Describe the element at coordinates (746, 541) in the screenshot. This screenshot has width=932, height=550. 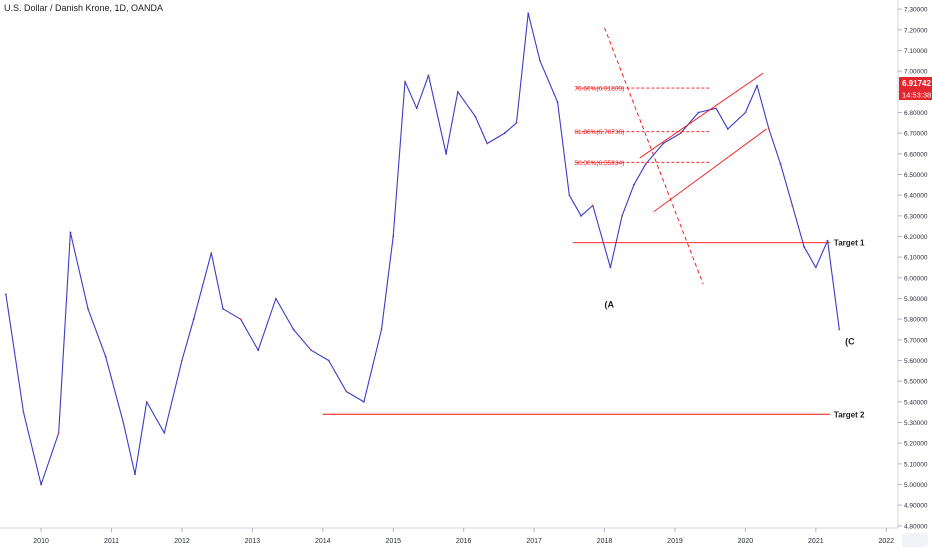
I see `x-tick-label: 2020` at that location.